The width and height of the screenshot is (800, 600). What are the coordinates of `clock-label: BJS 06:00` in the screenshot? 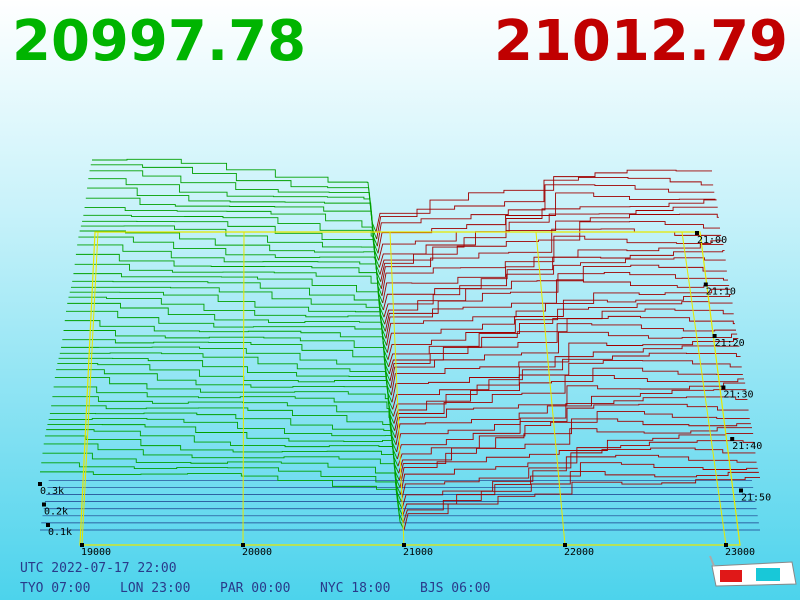 It's located at (455, 588).